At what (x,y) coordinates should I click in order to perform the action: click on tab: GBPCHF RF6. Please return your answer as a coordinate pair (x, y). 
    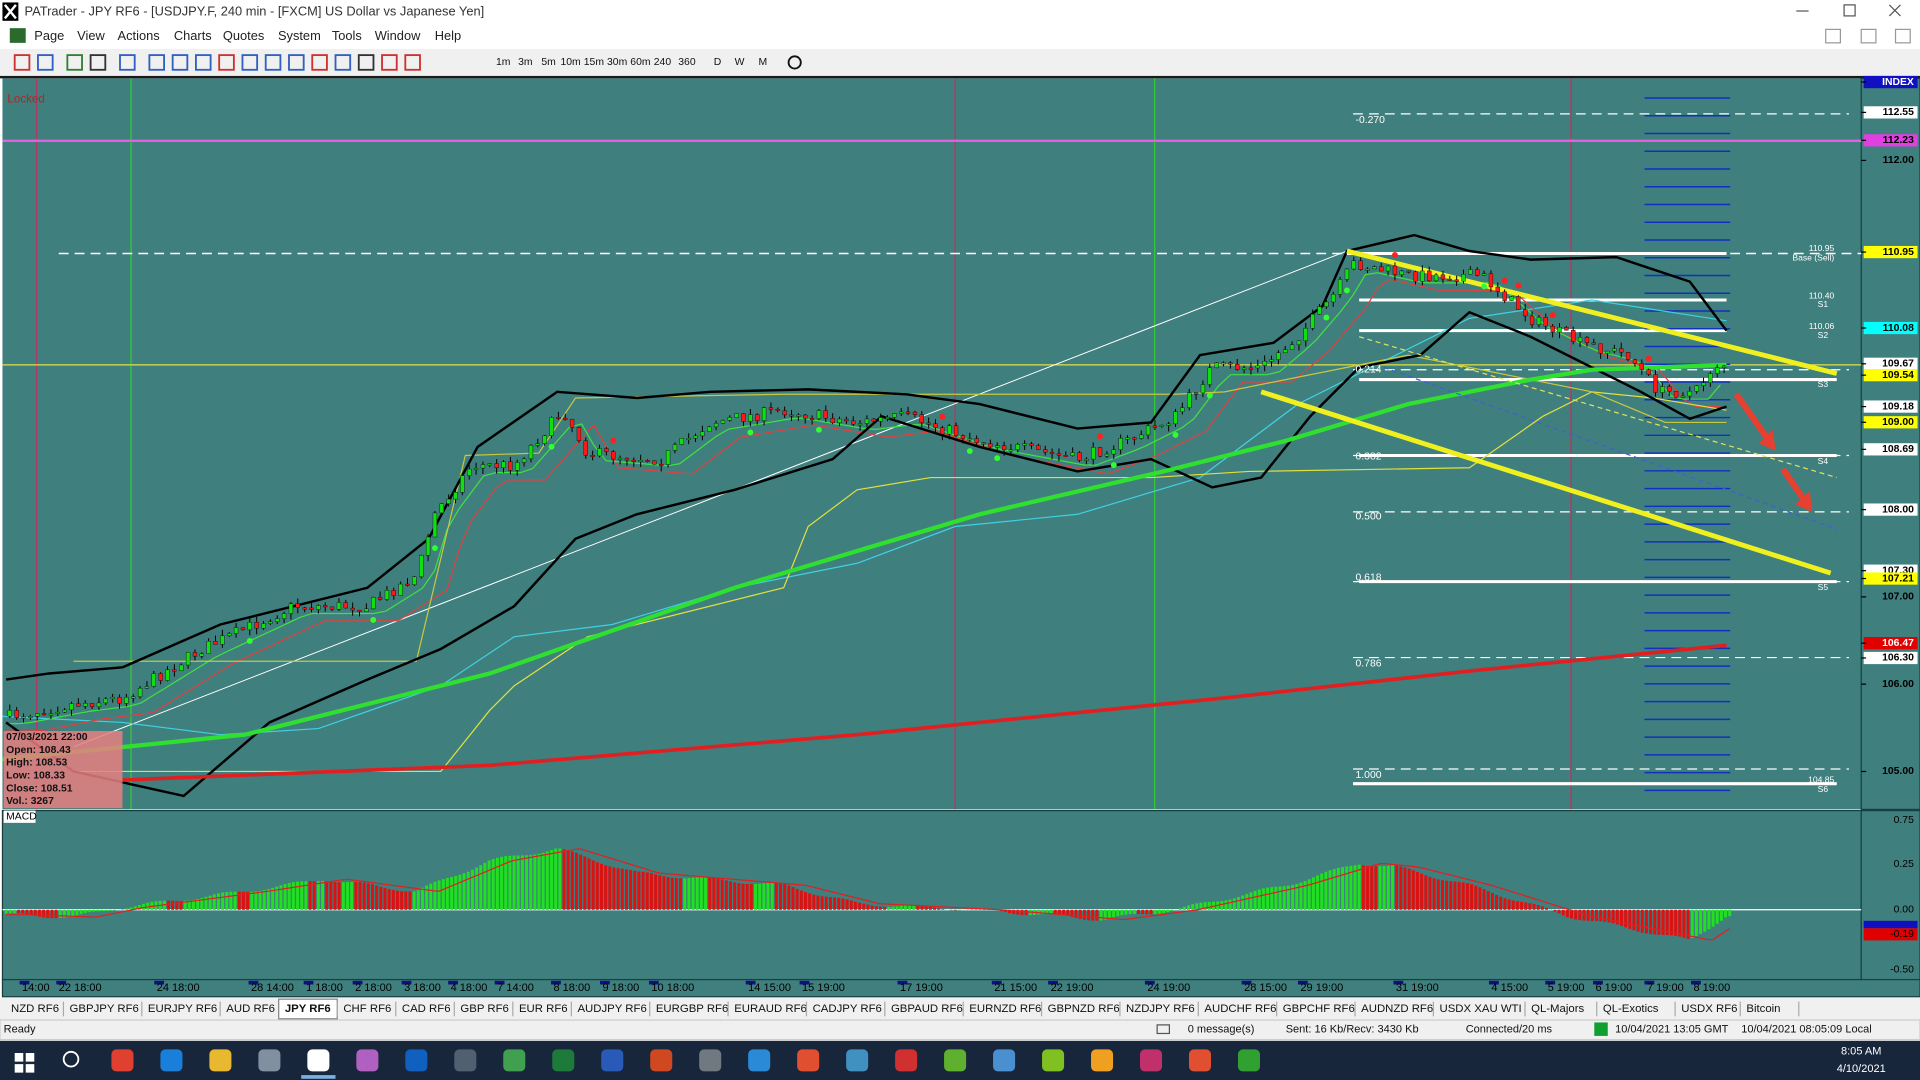
    Looking at the image, I should click on (1319, 1009).